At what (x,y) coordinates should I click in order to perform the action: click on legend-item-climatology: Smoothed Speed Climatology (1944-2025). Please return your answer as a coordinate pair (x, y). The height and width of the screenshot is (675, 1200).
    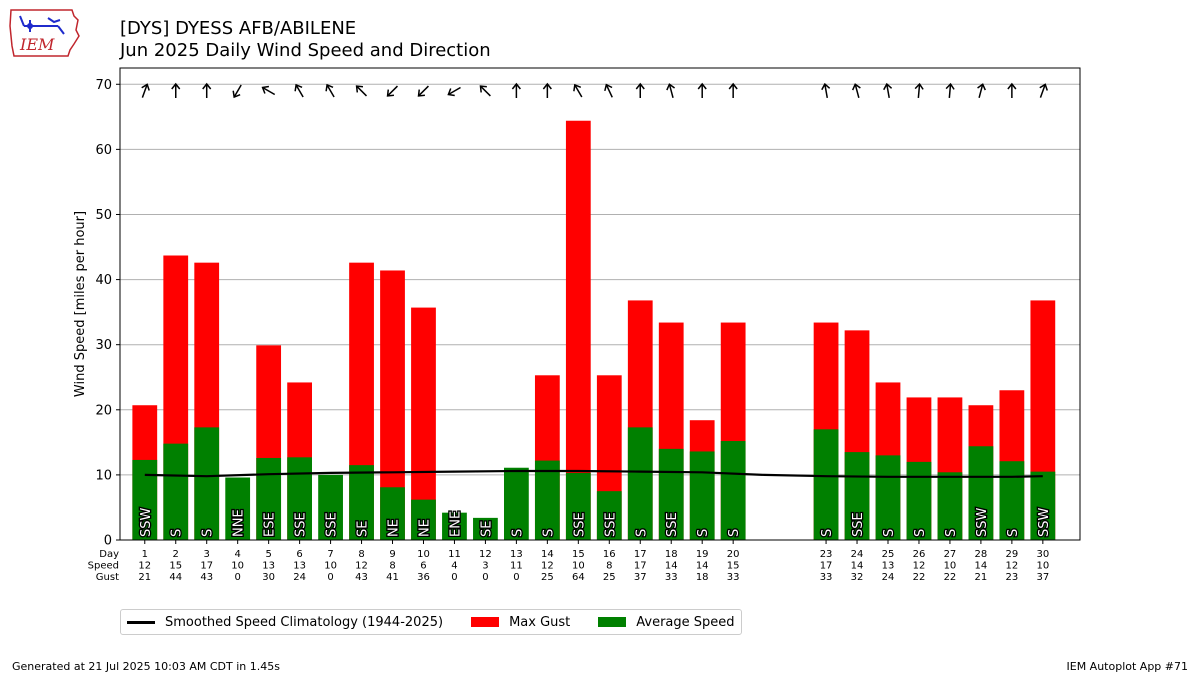
    Looking at the image, I should click on (285, 622).